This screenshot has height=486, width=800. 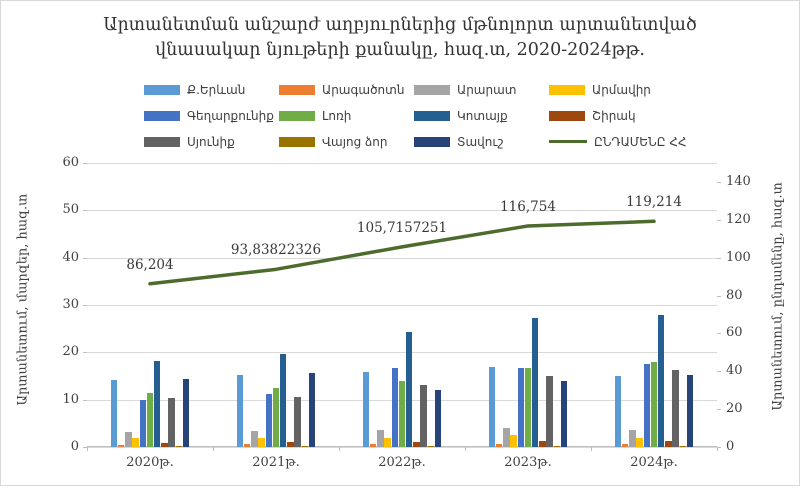 What do you see at coordinates (74, 446) in the screenshot?
I see `left-axis-tick-label: 0` at bounding box center [74, 446].